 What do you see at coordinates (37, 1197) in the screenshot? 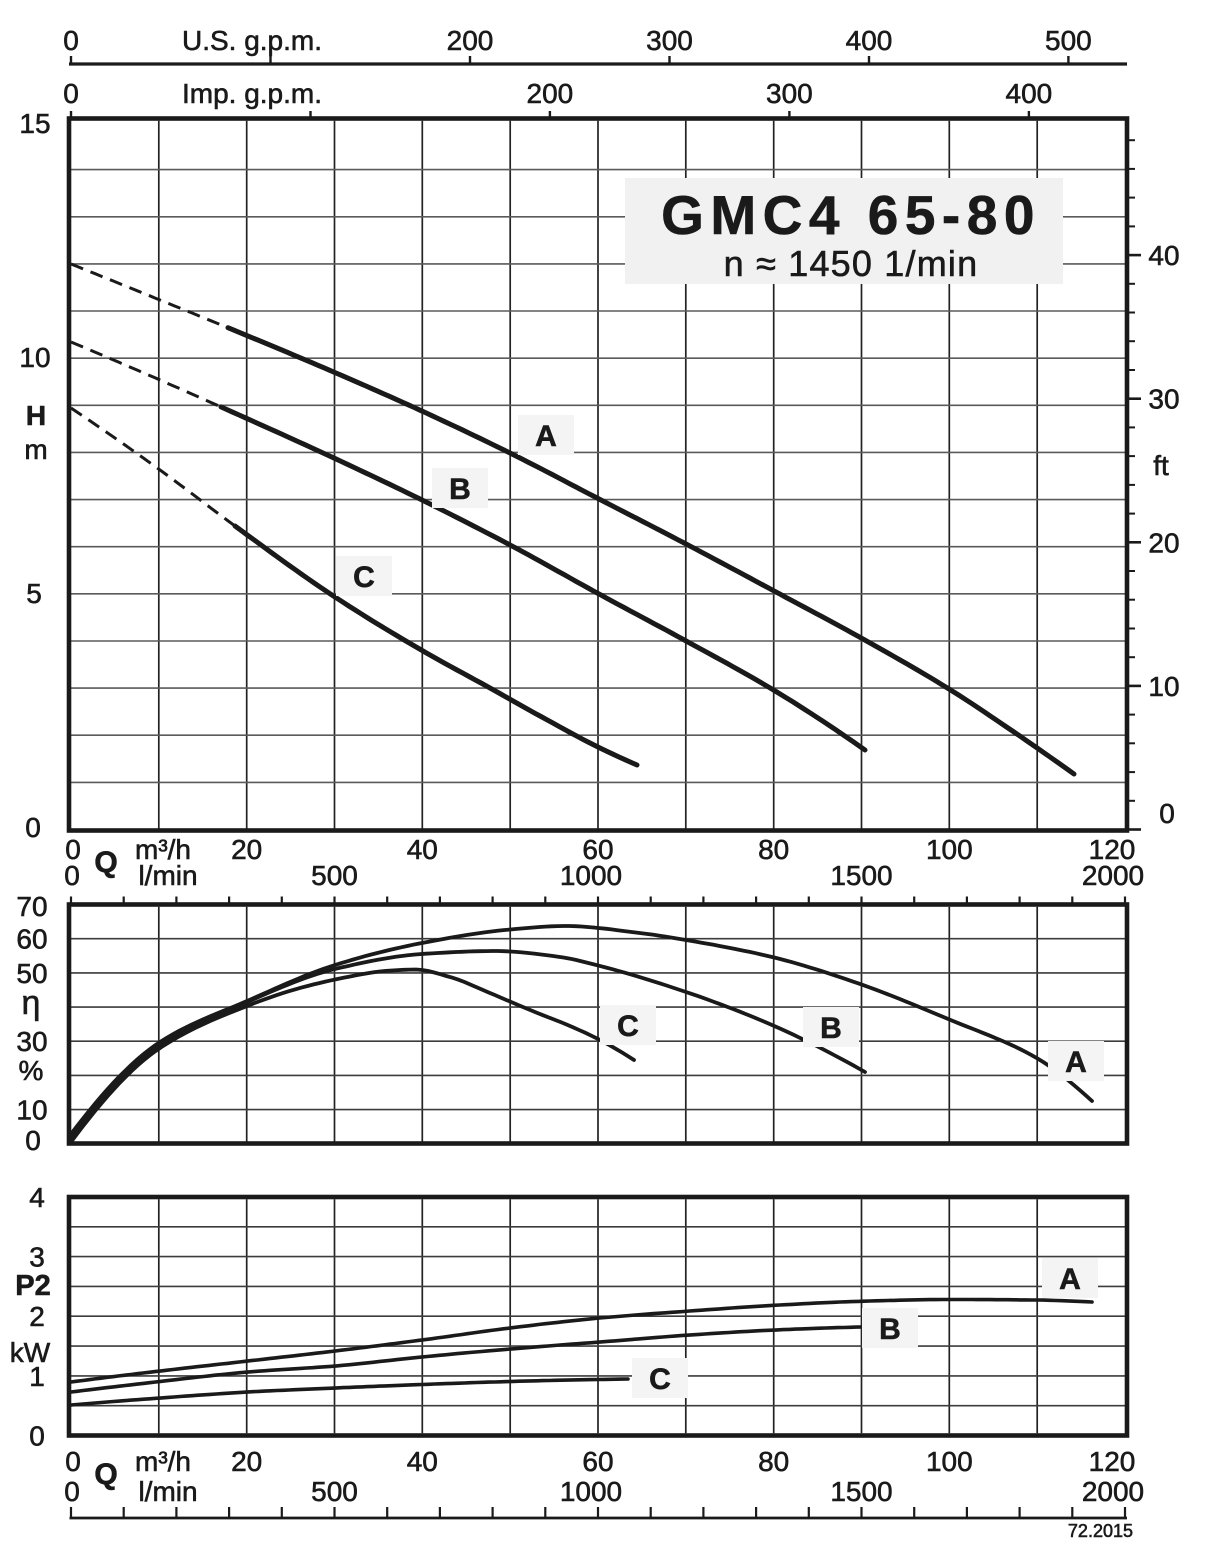
I see `svg-text: 4` at bounding box center [37, 1197].